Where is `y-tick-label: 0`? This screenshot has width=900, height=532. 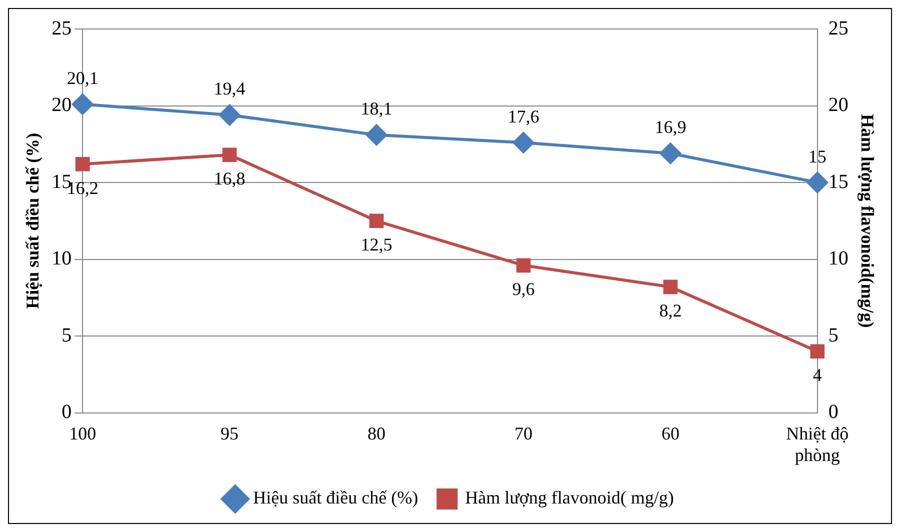 y-tick-label: 0 is located at coordinates (67, 412).